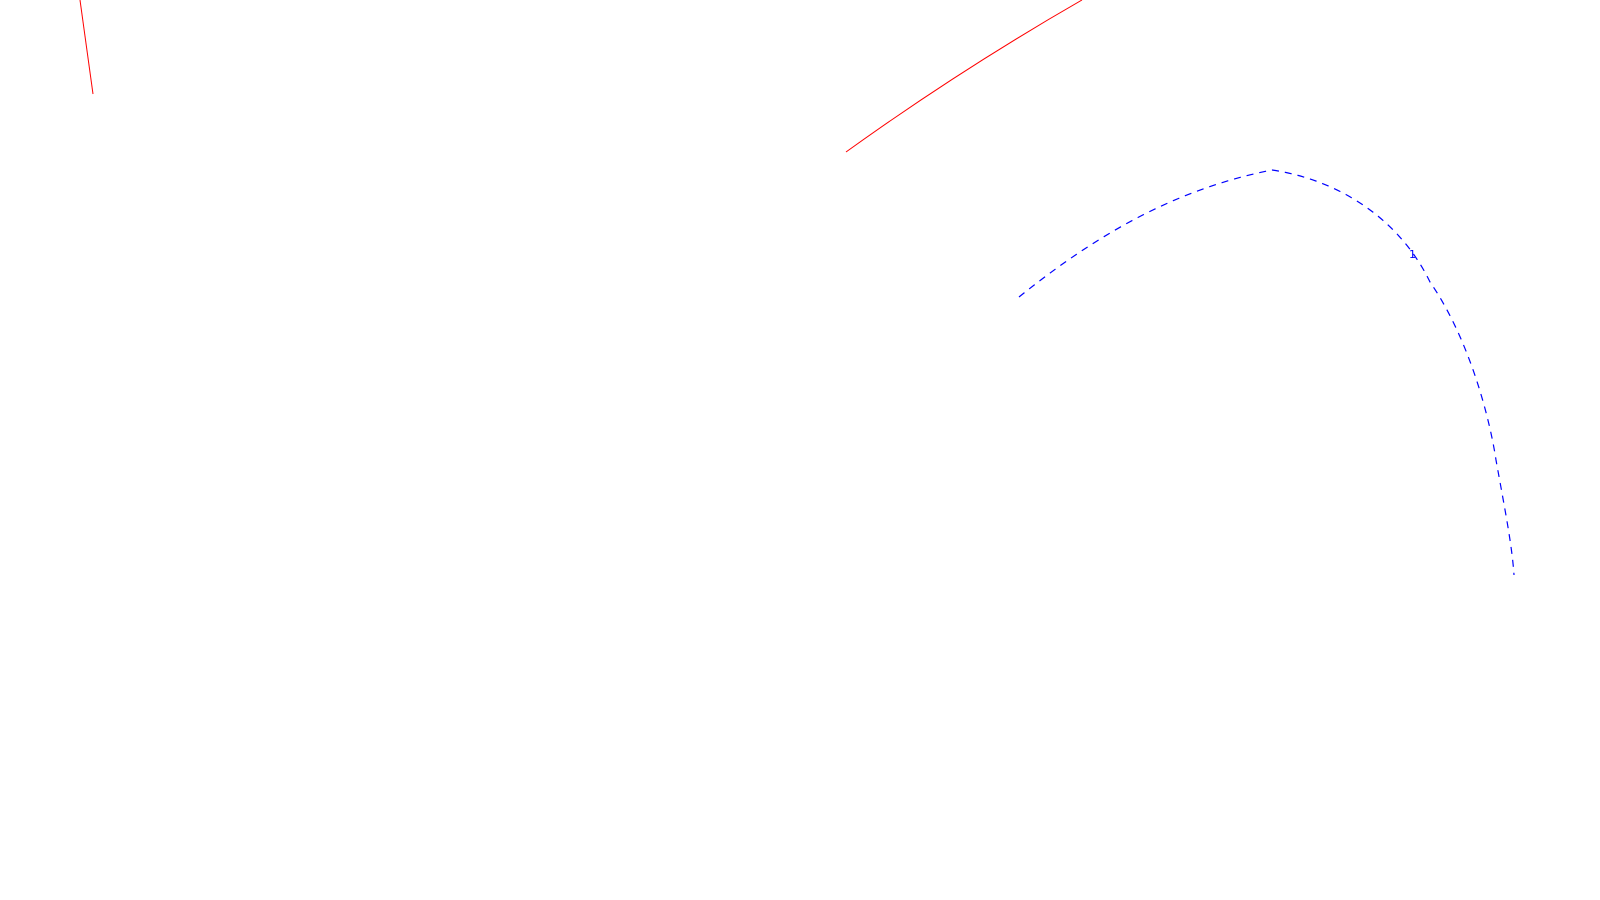  What do you see at coordinates (964, 76) in the screenshot?
I see `red-curve-top` at bounding box center [964, 76].